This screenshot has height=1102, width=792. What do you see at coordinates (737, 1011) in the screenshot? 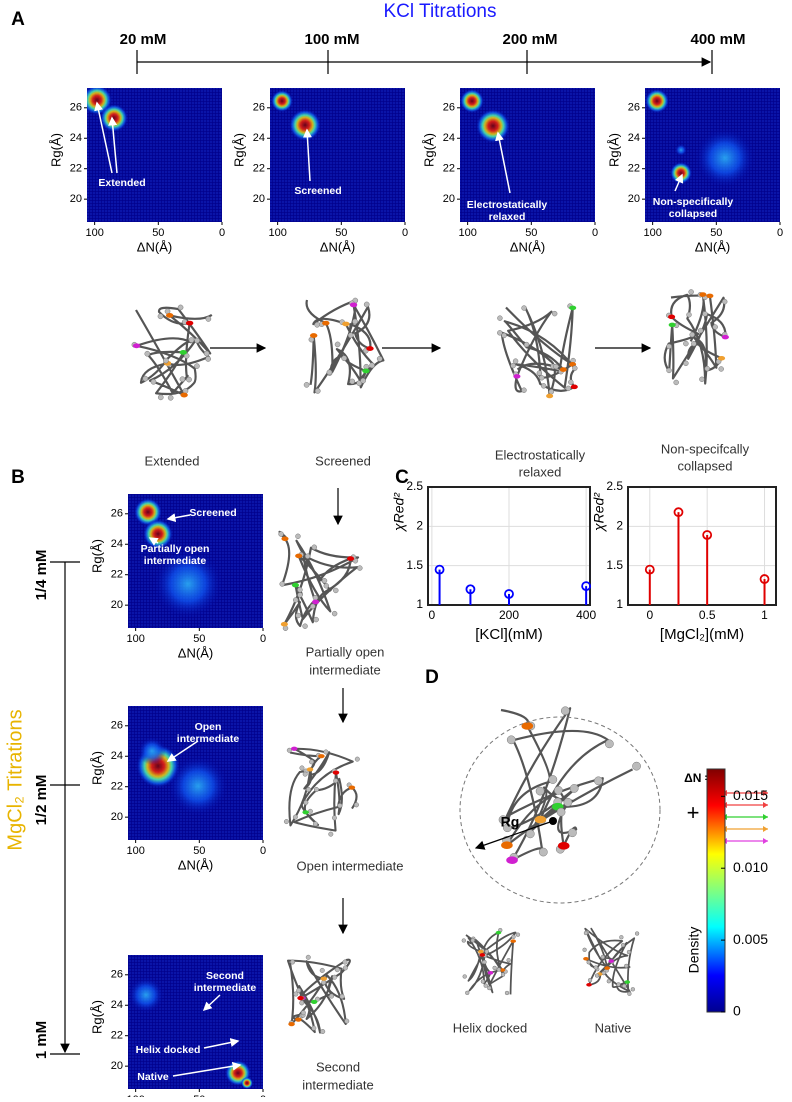
I see `colorbar-tick-label: 0` at bounding box center [737, 1011].